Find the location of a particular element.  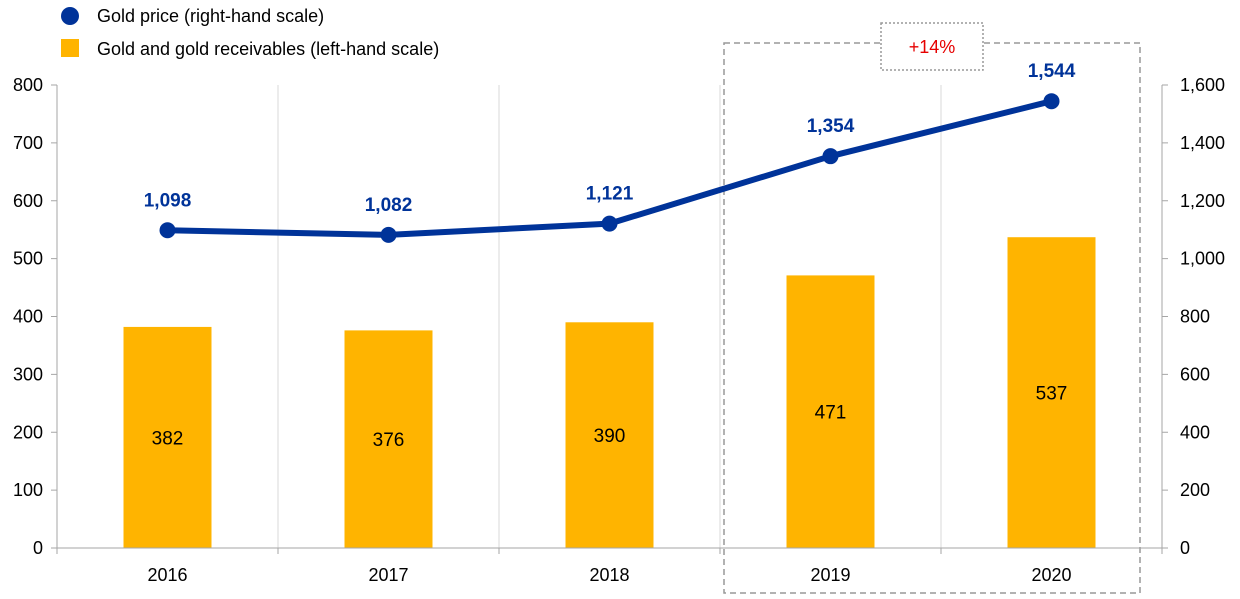

y-left-tick-label: 100 is located at coordinates (28, 490).